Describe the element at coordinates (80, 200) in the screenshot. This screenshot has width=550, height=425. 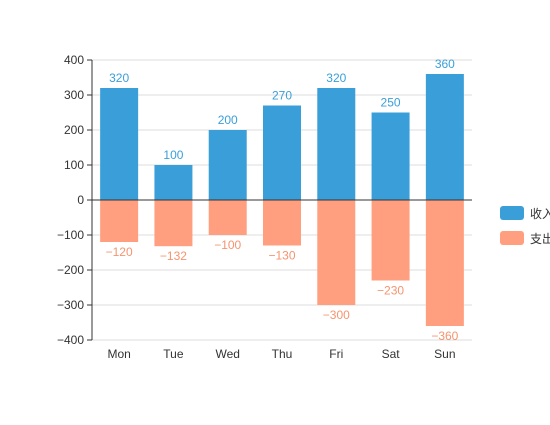
I see `y-tick-label: 0` at that location.